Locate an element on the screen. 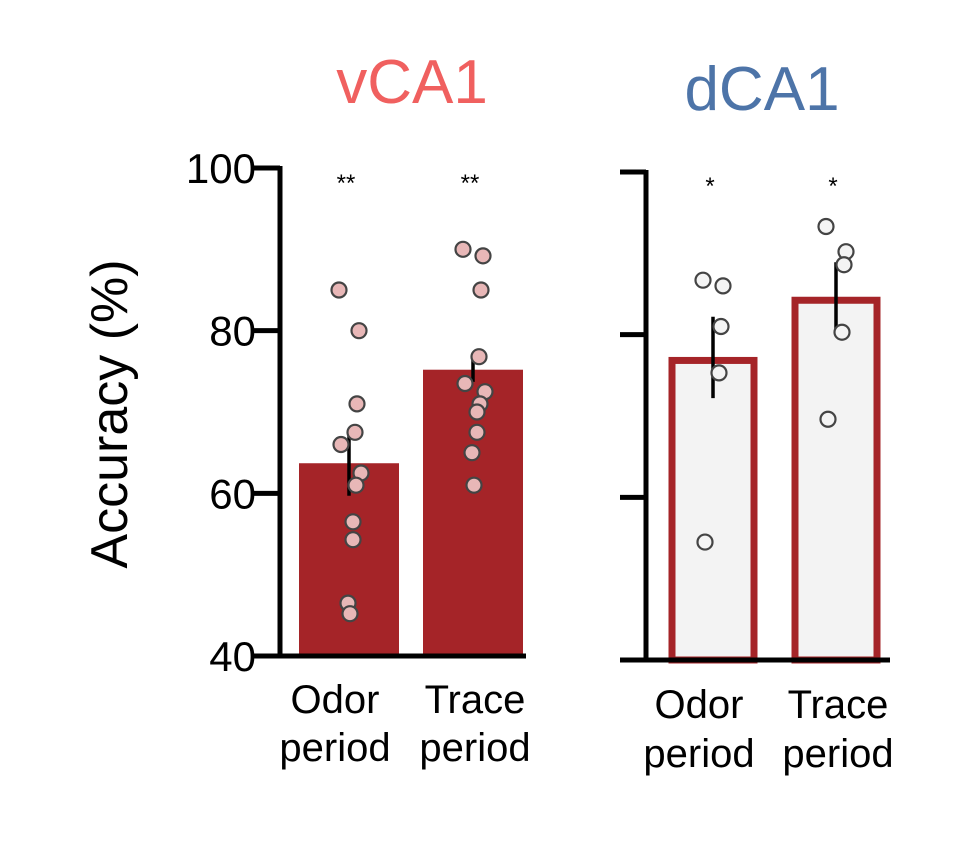  panel-1-category-1-line2: period is located at coordinates (334, 748).